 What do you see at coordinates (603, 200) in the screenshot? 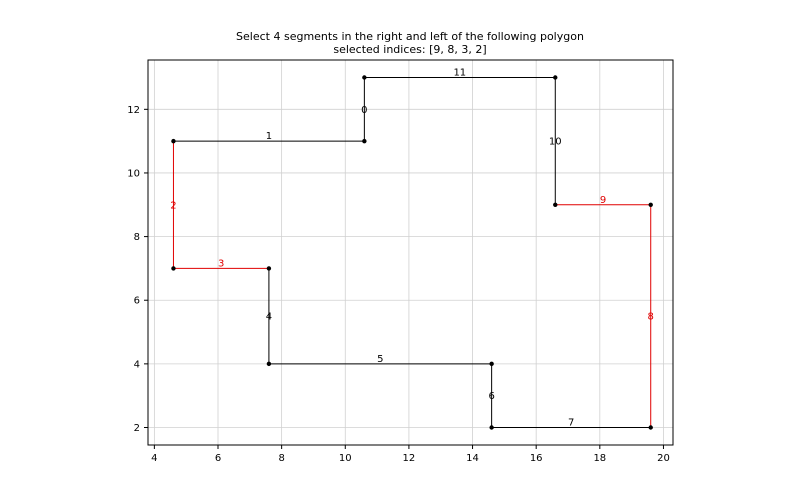
I see `segment-label-9: 9` at bounding box center [603, 200].